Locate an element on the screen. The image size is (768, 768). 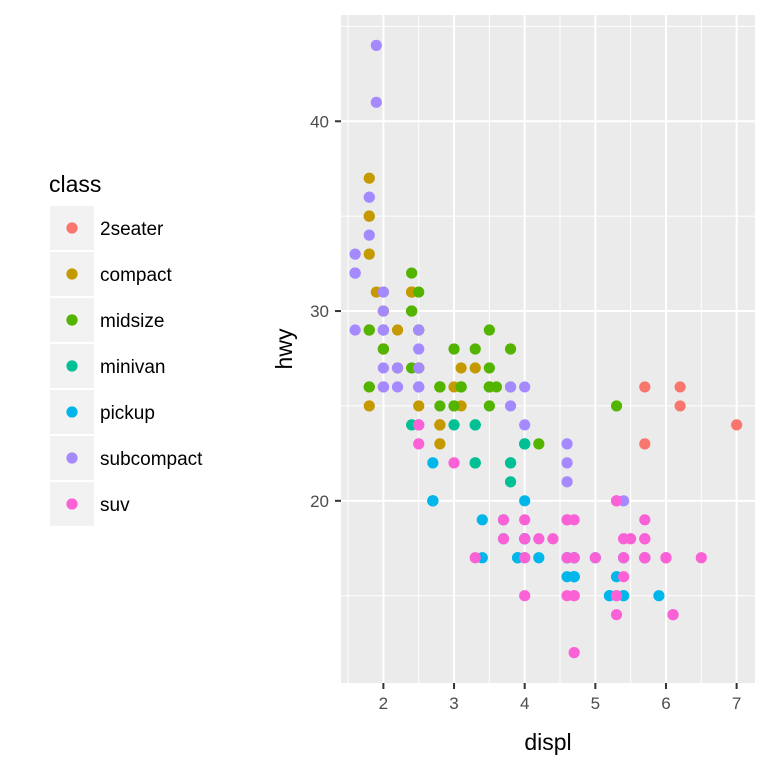
legend-swatch-midsize is located at coordinates (72, 320).